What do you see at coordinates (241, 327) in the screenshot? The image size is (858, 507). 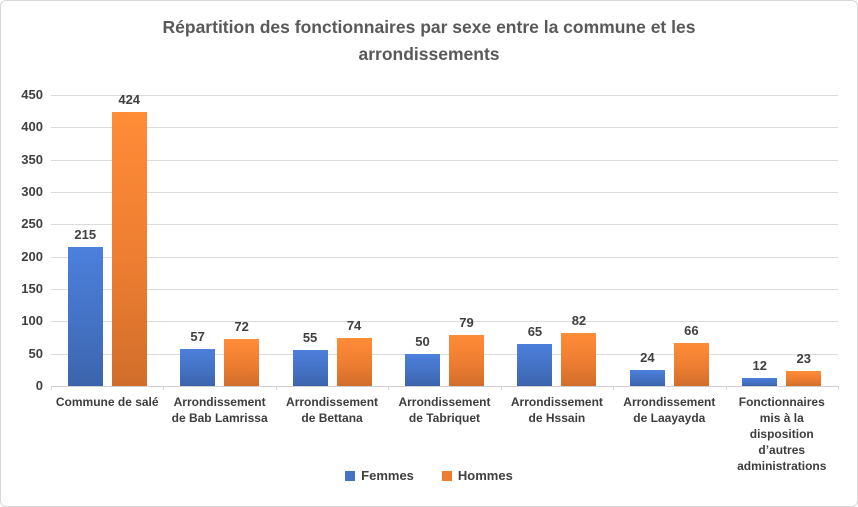 I see `data-label: 72` at bounding box center [241, 327].